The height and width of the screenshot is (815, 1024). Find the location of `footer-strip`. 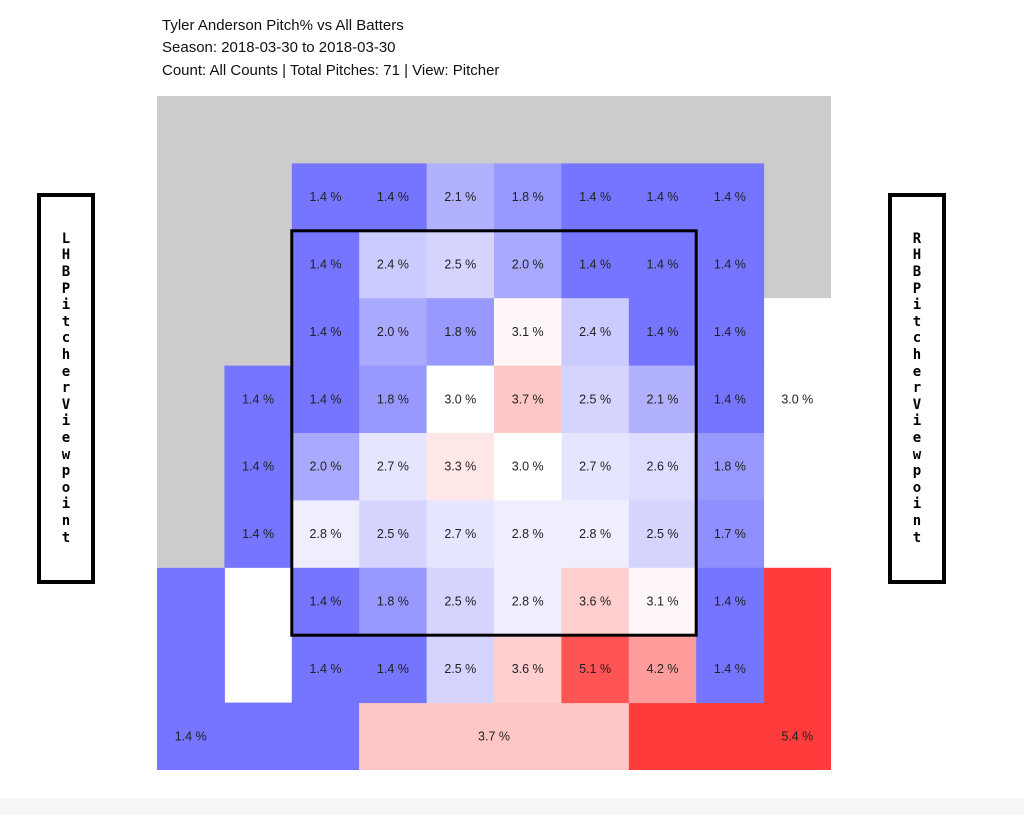

footer-strip is located at coordinates (512, 806).